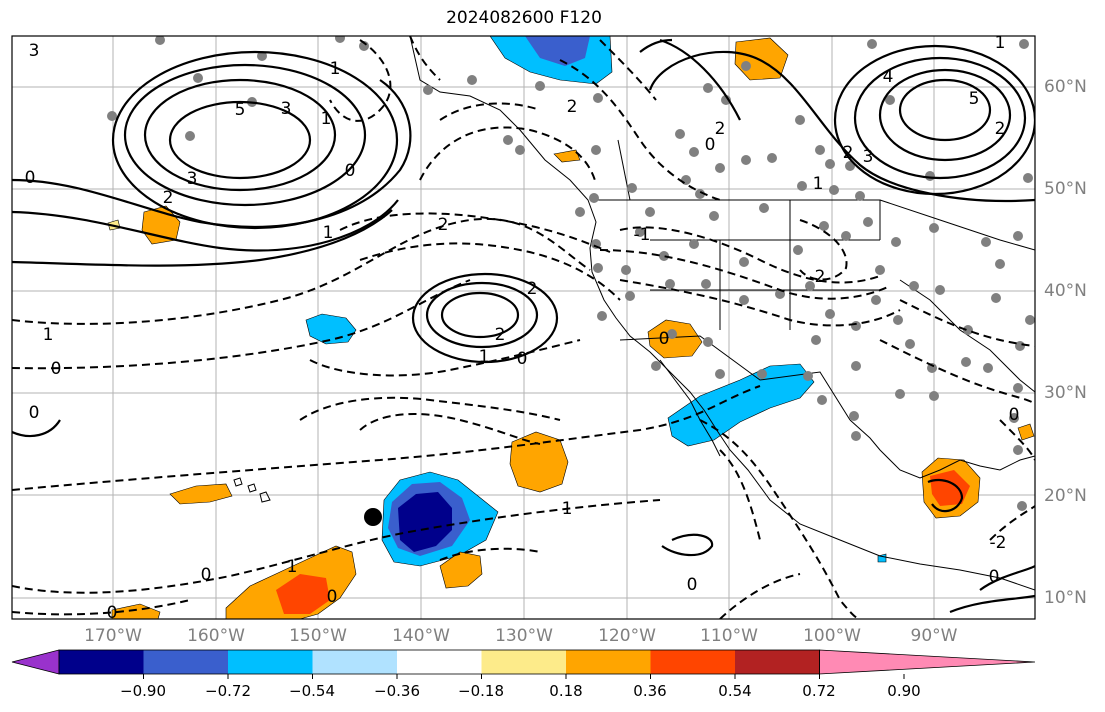  I want to click on lon-label-120w: 120°W, so click(627, 636).